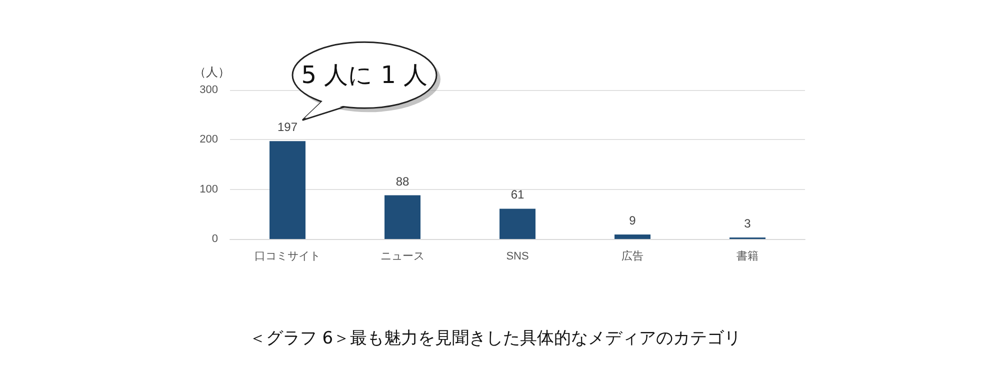 This screenshot has height=380, width=990. What do you see at coordinates (632, 221) in the screenshot?
I see `data-label: 9` at bounding box center [632, 221].